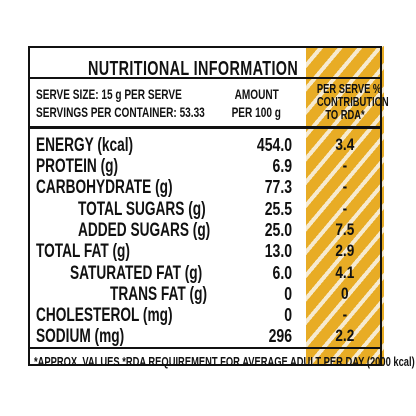  I want to click on nutrient-amount-value: 454.0, so click(274, 145).